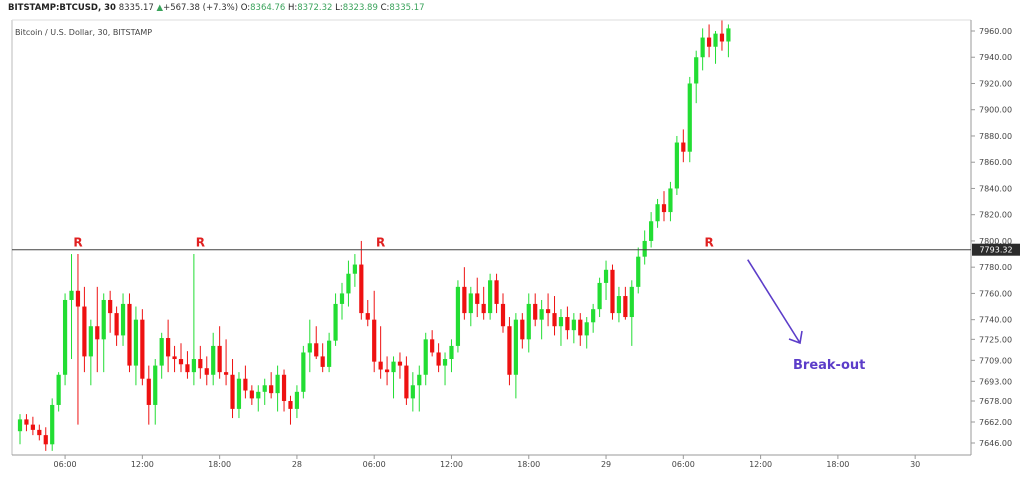  Describe the element at coordinates (760, 464) in the screenshot. I see `time-tick-label: 12:00` at that location.